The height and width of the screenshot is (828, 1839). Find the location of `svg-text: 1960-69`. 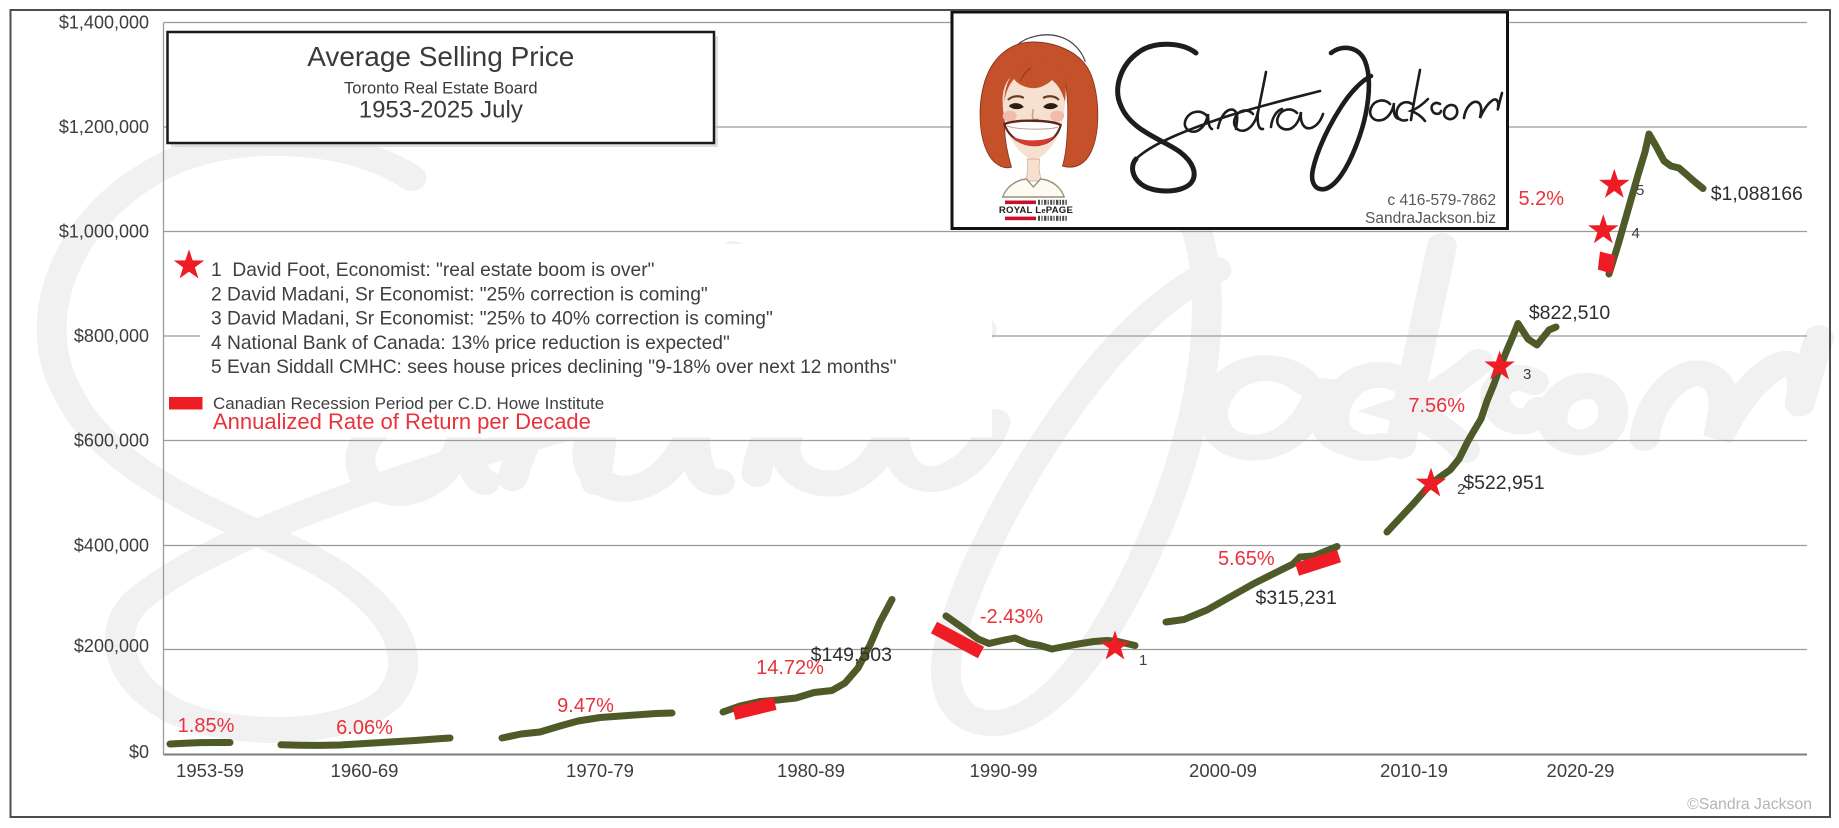

svg-text: 1960-69 is located at coordinates (365, 770).